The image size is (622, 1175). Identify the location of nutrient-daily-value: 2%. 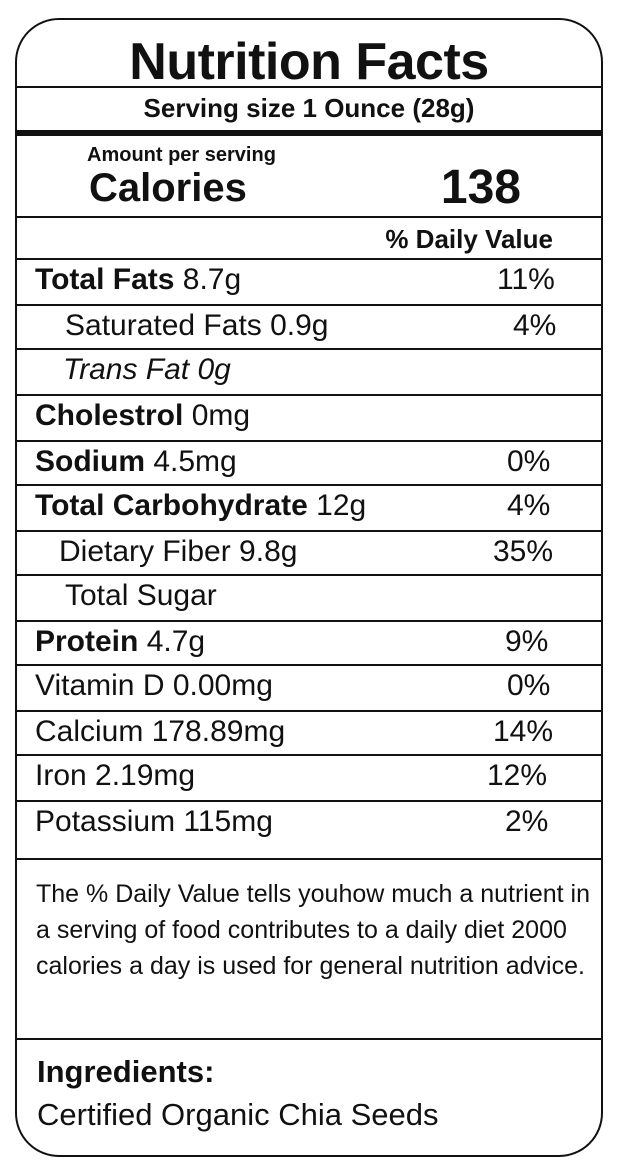
(527, 821).